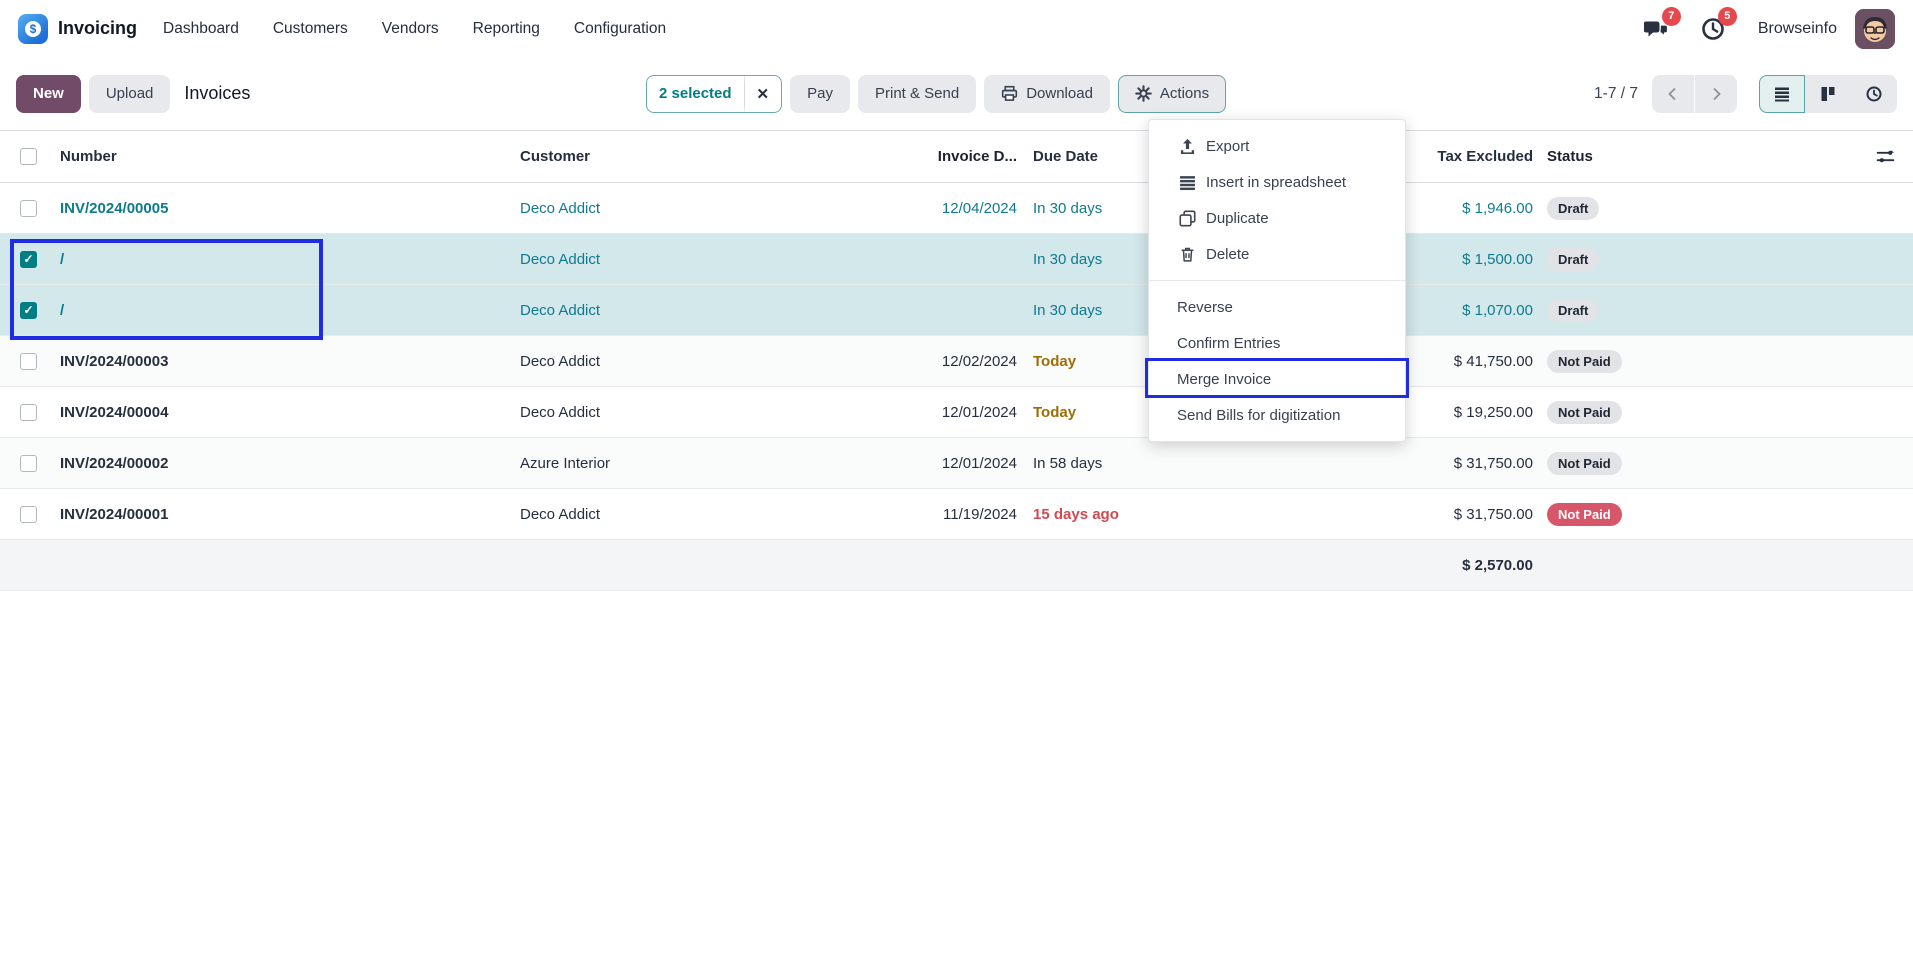  I want to click on print-send-button: Print & Send, so click(917, 93).